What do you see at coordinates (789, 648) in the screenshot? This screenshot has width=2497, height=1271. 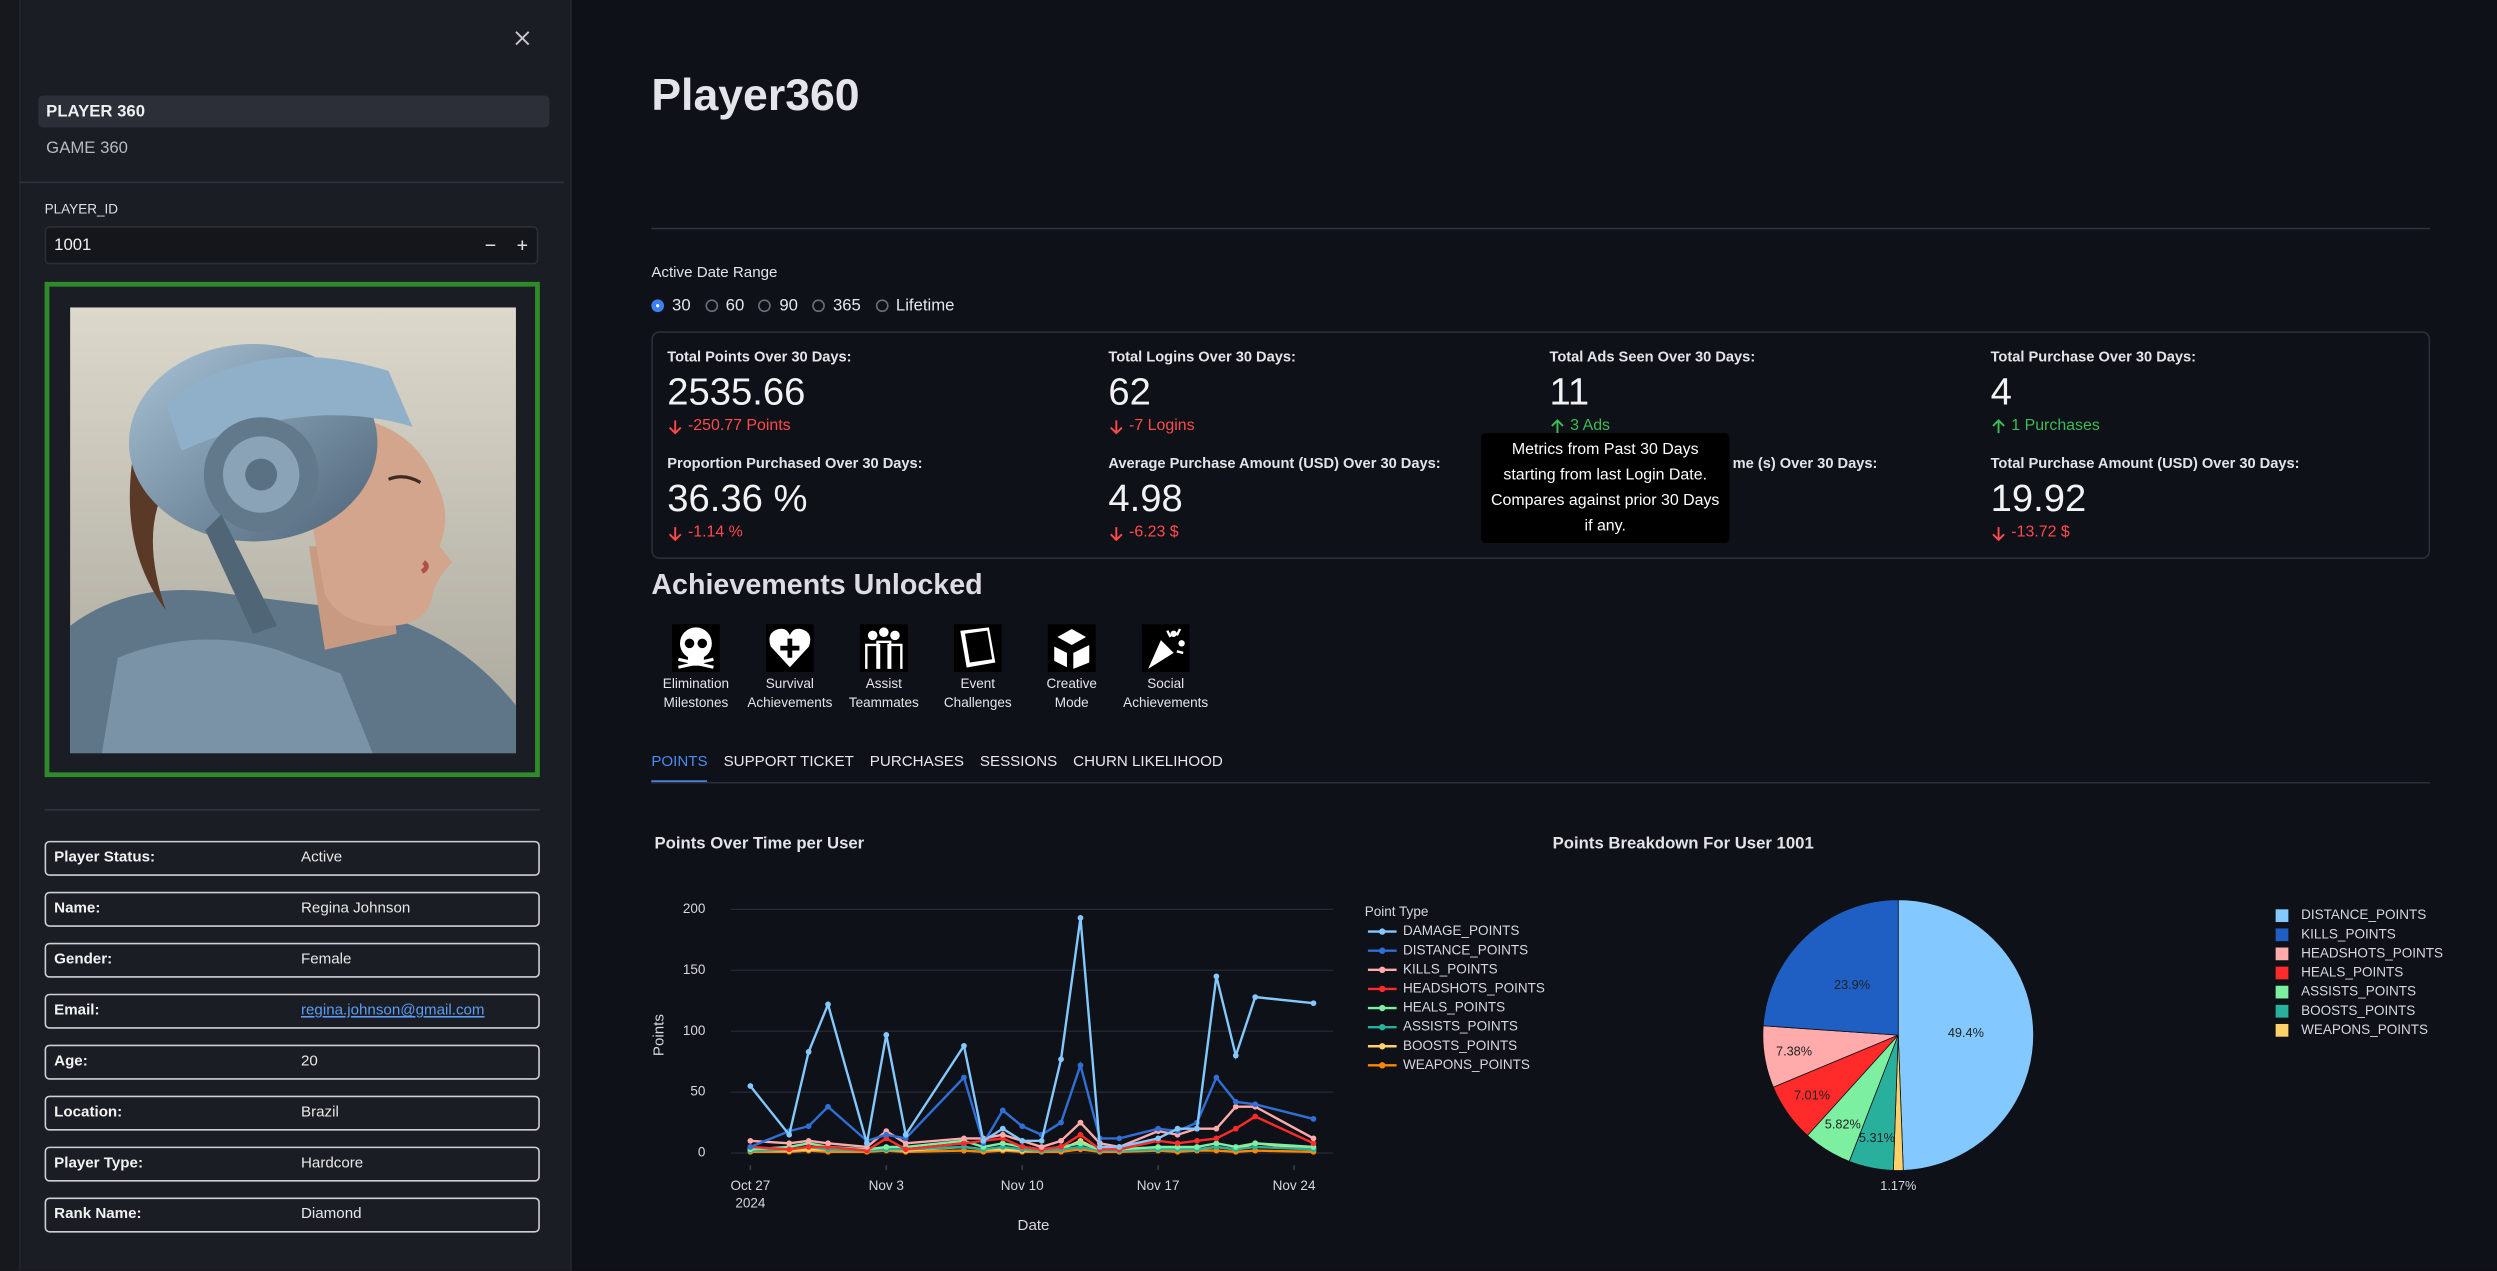 I see `achievement-icon` at bounding box center [789, 648].